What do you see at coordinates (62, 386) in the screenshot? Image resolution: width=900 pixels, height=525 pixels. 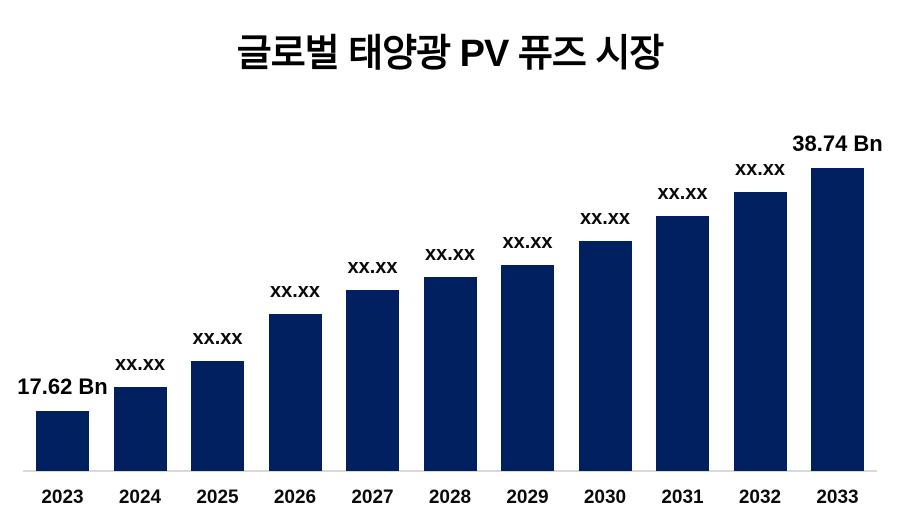 I see `bar-value-label-2023: 17.62 Bn` at bounding box center [62, 386].